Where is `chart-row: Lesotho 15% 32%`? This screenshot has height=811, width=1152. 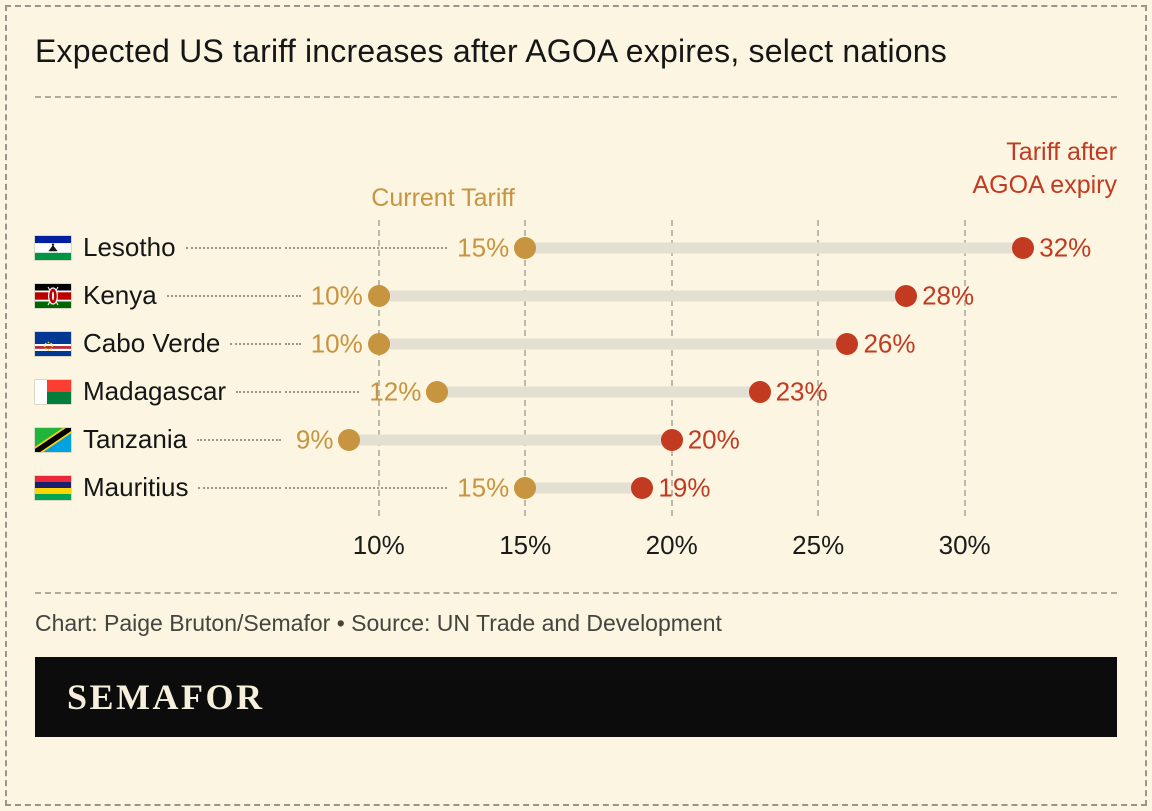 chart-row: Lesotho 15% 32% is located at coordinates (576, 248).